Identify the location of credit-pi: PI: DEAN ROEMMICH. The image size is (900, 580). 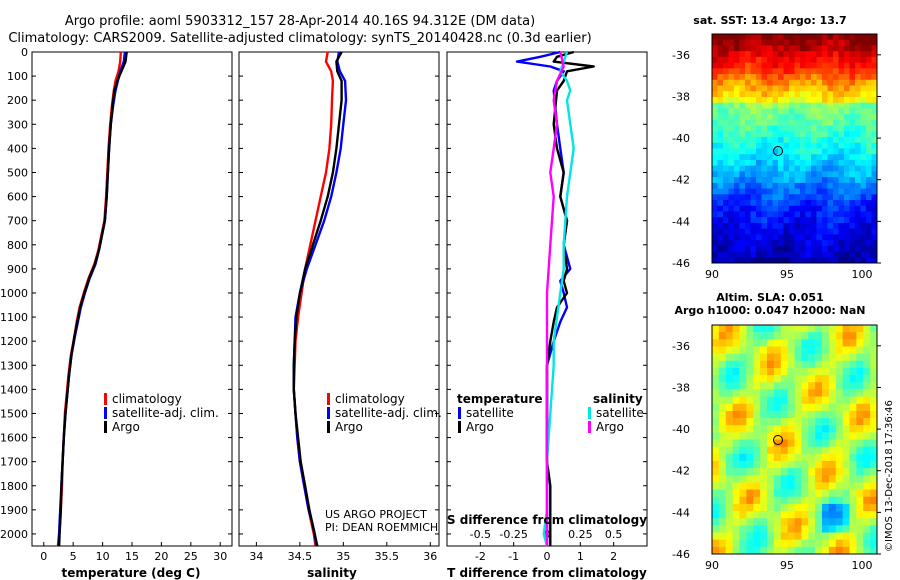
(381, 527).